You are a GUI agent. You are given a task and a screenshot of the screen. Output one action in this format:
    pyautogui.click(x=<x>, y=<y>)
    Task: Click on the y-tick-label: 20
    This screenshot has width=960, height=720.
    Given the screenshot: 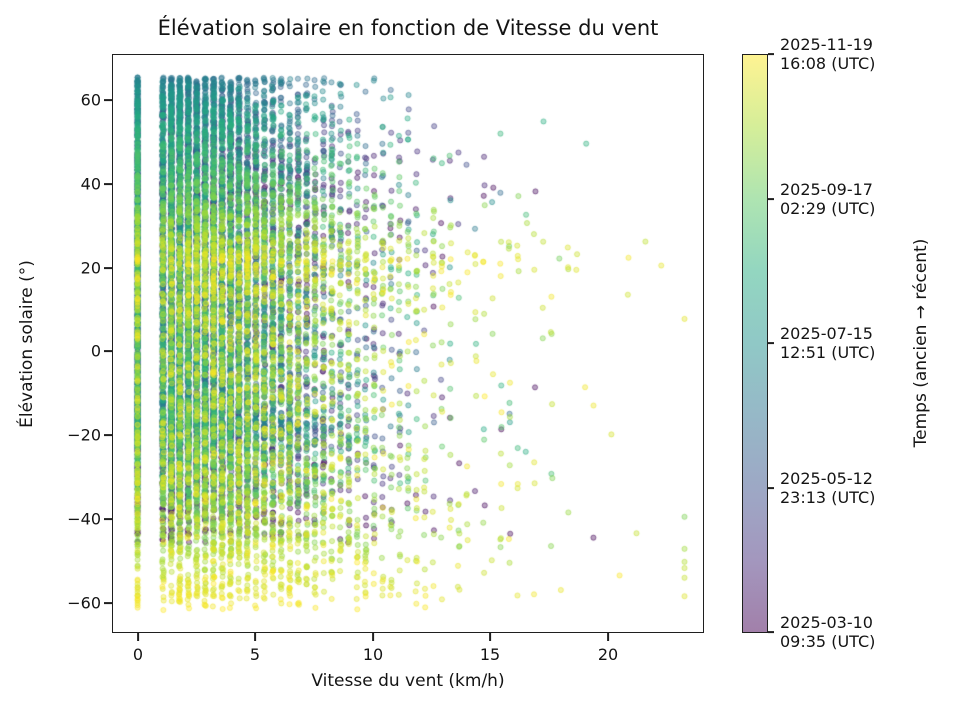 What is the action you would take?
    pyautogui.click(x=90, y=268)
    